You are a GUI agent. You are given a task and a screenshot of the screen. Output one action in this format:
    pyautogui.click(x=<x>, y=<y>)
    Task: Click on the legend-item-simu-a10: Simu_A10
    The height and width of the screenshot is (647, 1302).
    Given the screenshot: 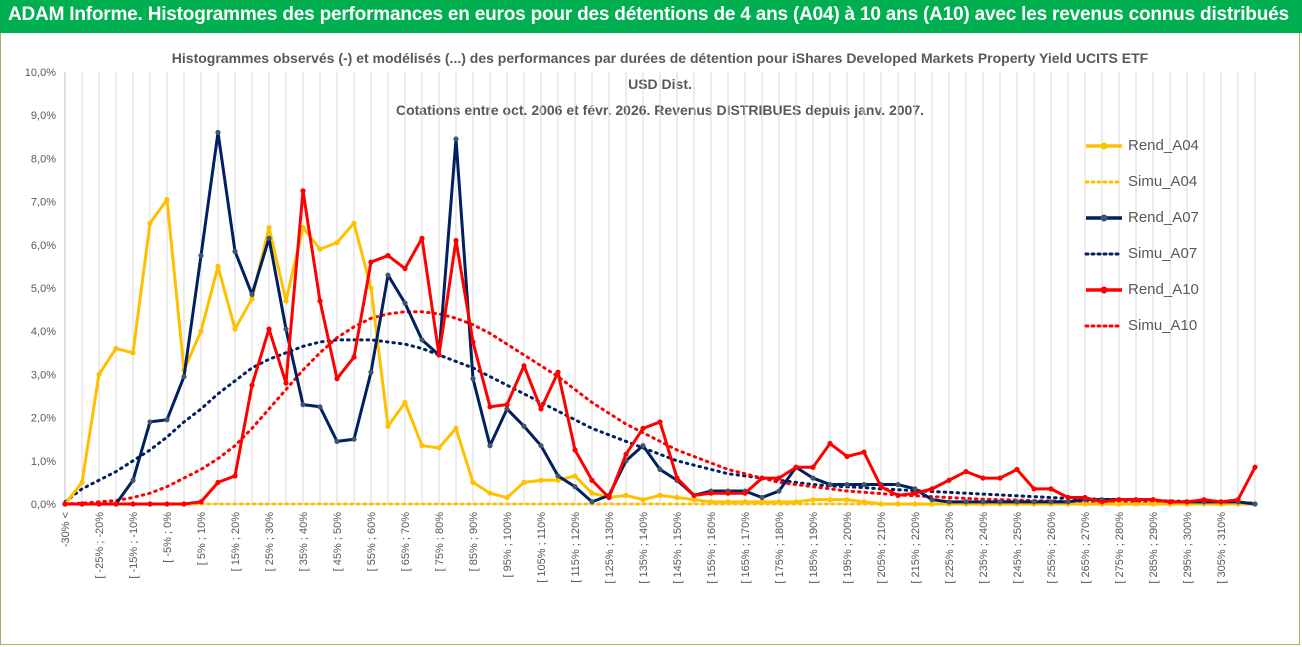 What is the action you would take?
    pyautogui.click(x=1175, y=326)
    